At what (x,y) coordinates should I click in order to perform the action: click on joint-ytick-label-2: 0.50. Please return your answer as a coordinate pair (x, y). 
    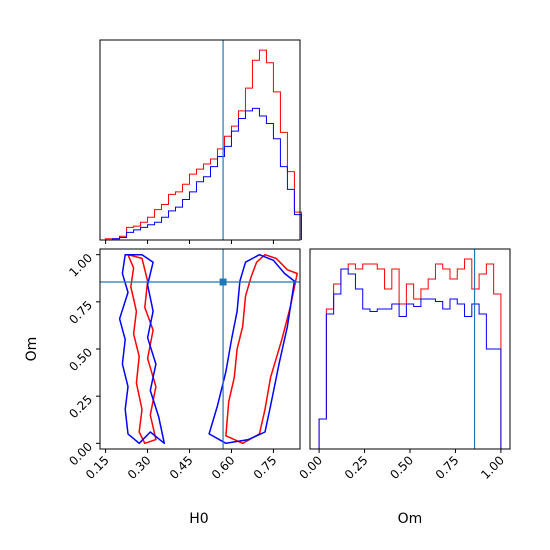
    Looking at the image, I should click on (80, 359).